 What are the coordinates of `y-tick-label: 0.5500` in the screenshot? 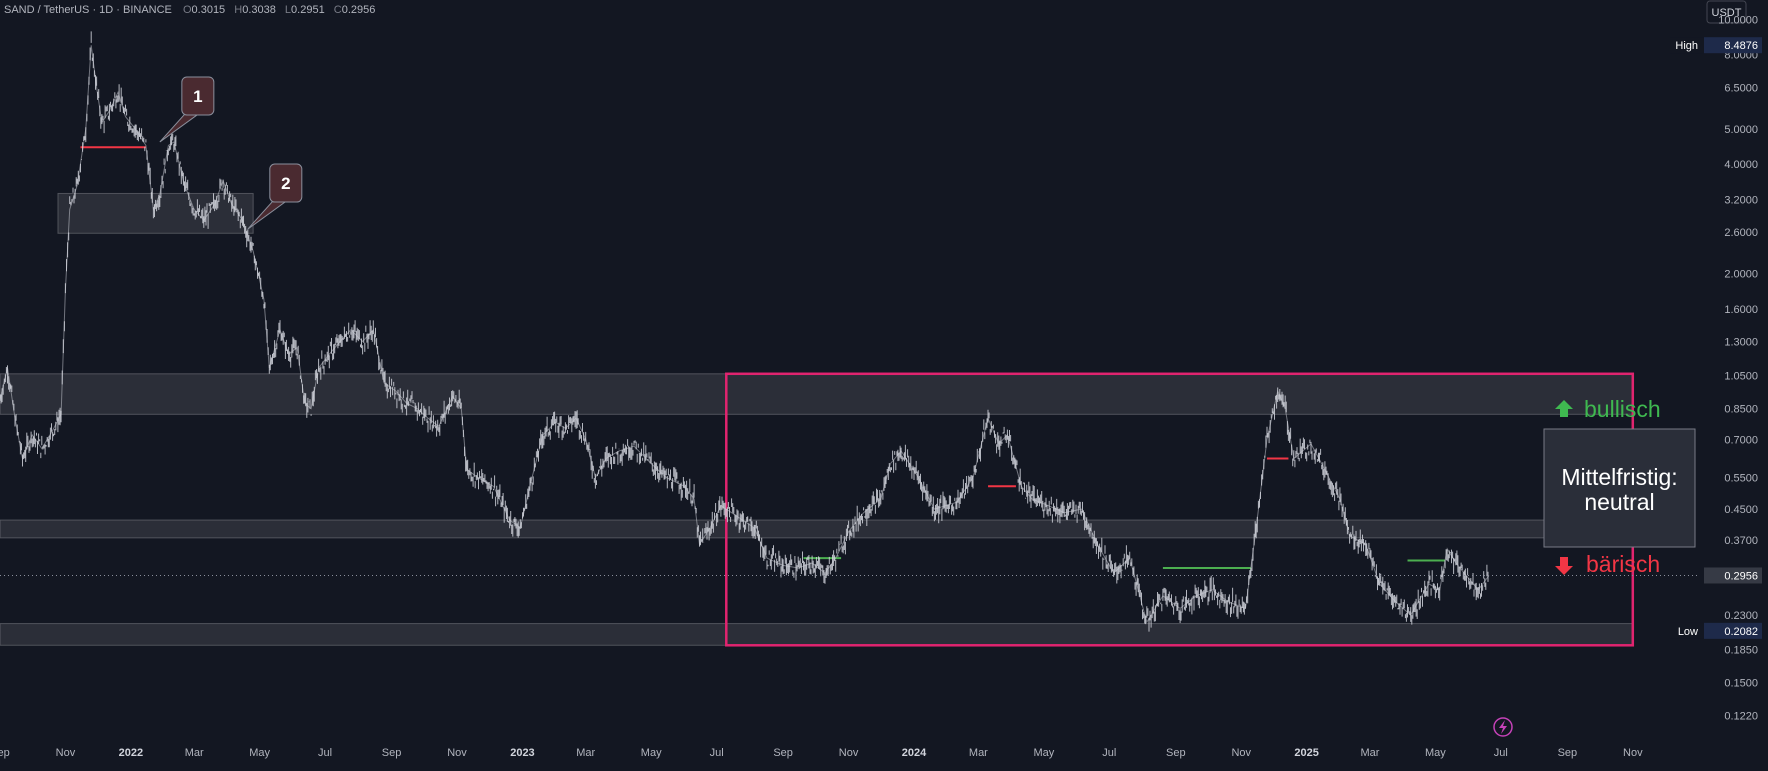 It's located at (1741, 478).